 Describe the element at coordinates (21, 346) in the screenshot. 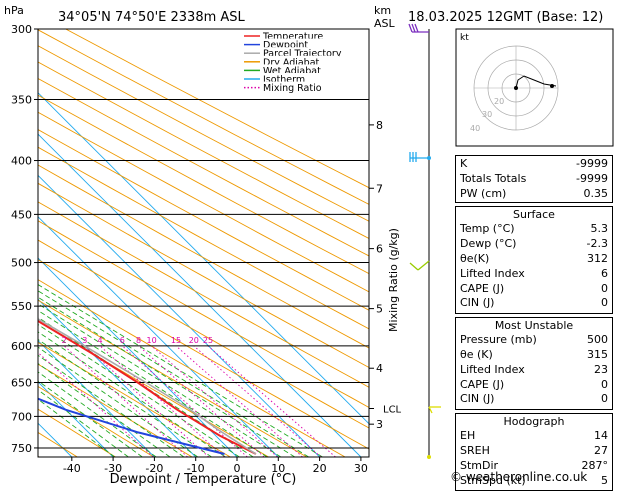

I see `pressure-tick-label: 600` at that location.